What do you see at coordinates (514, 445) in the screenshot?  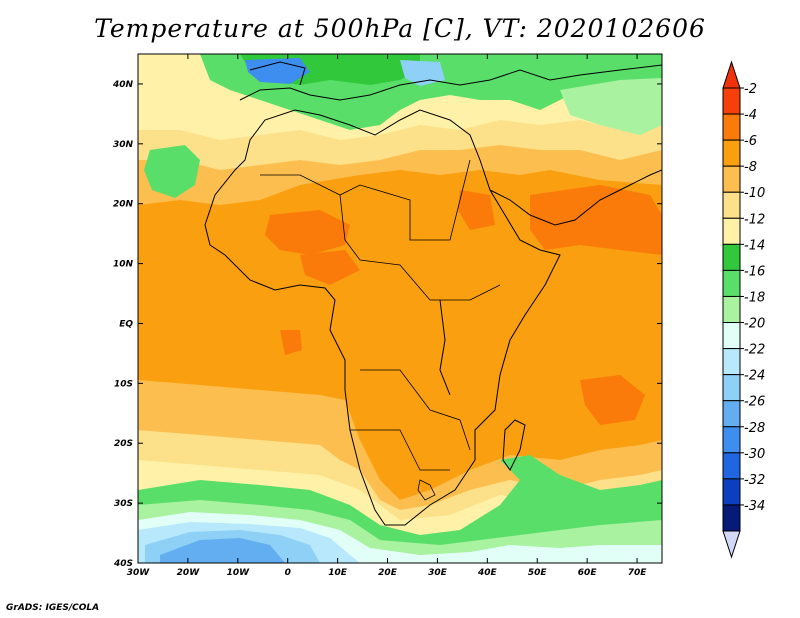 I see `coastline-madagascar` at bounding box center [514, 445].